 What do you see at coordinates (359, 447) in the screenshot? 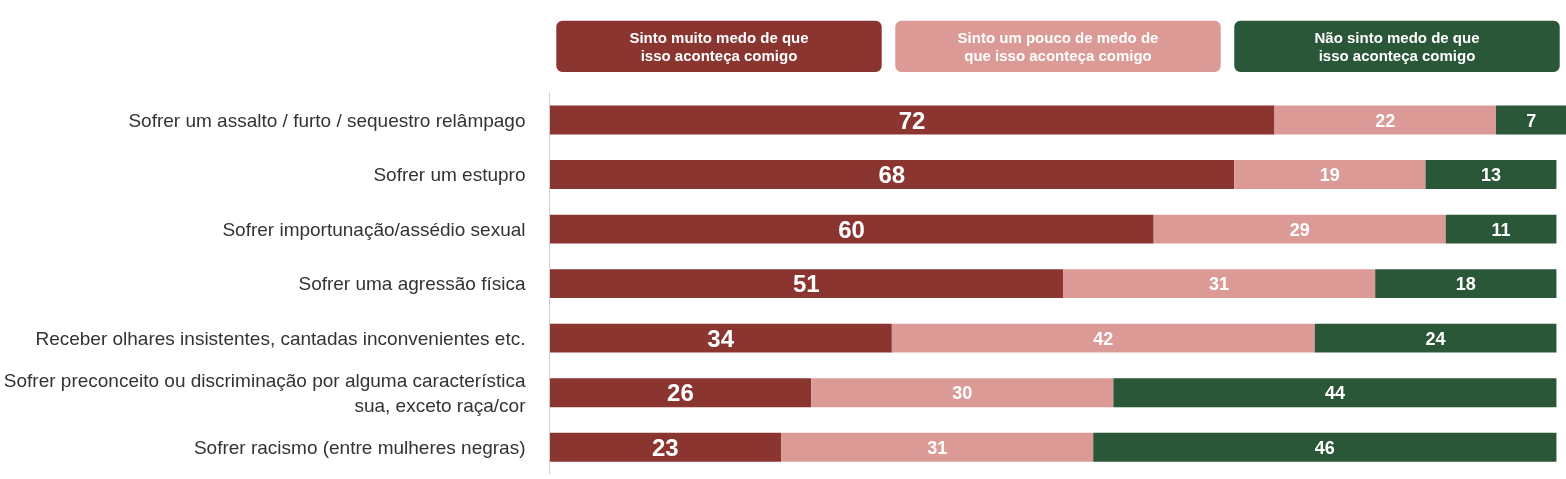
I see `y-tick-label: Sofrer racismo (entre mulheres negras)` at bounding box center [359, 447].